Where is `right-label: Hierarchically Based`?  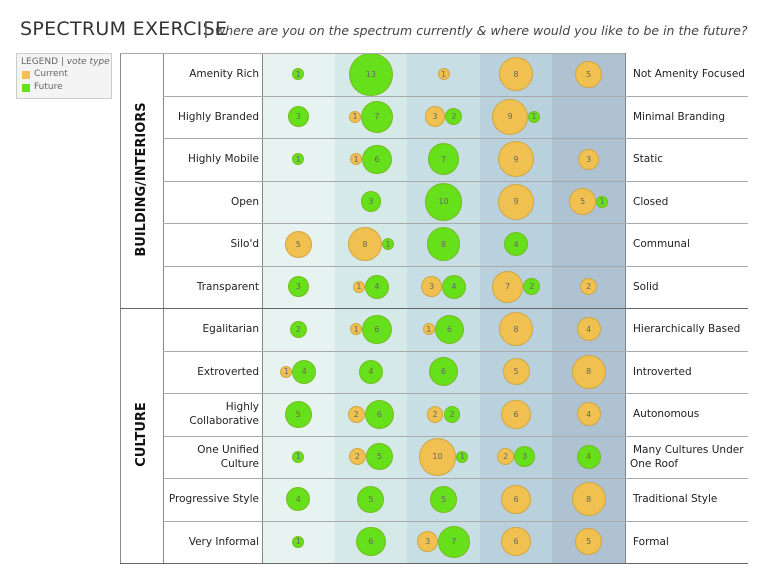
right-label: Hierarchically Based is located at coordinates (695, 329).